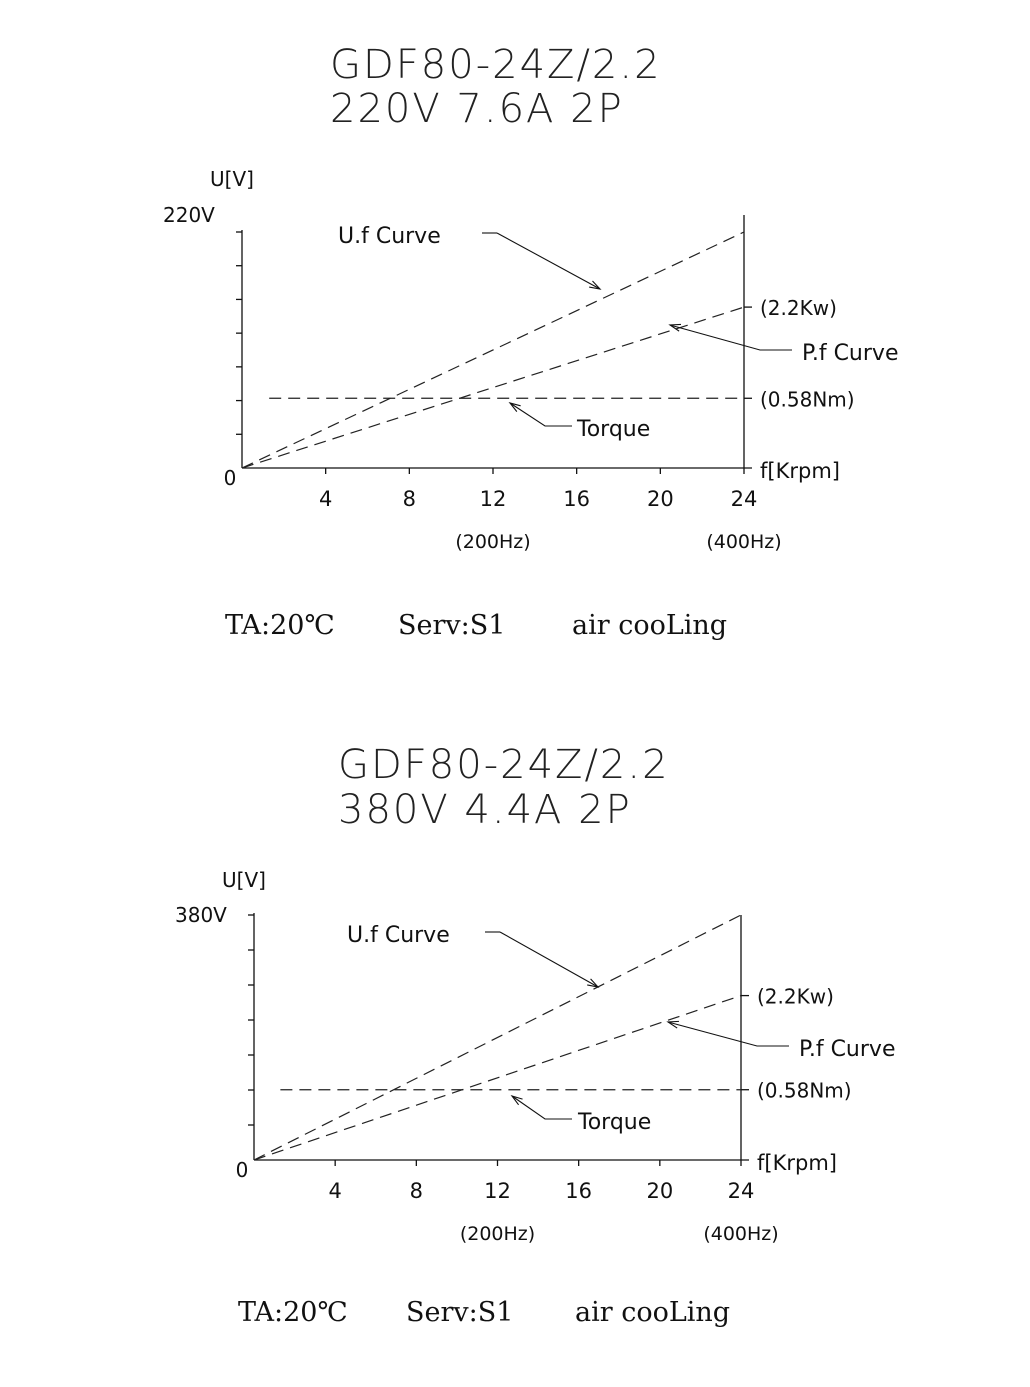  What do you see at coordinates (189, 215) in the screenshot?
I see `y-max-label: 220V` at bounding box center [189, 215].